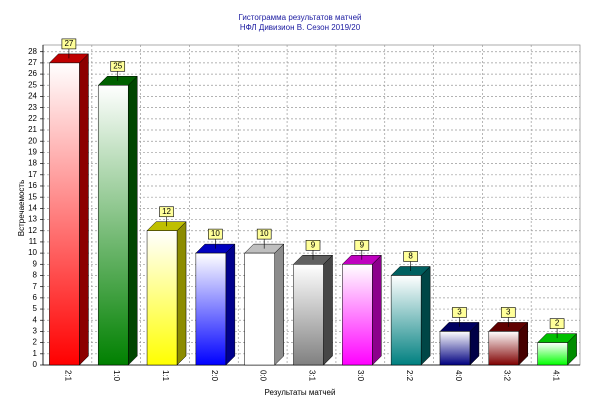 The image size is (600, 401). I want to click on chart-subtitle: НФЛ Дивизион В. Сезон 2019/20, so click(300, 27).